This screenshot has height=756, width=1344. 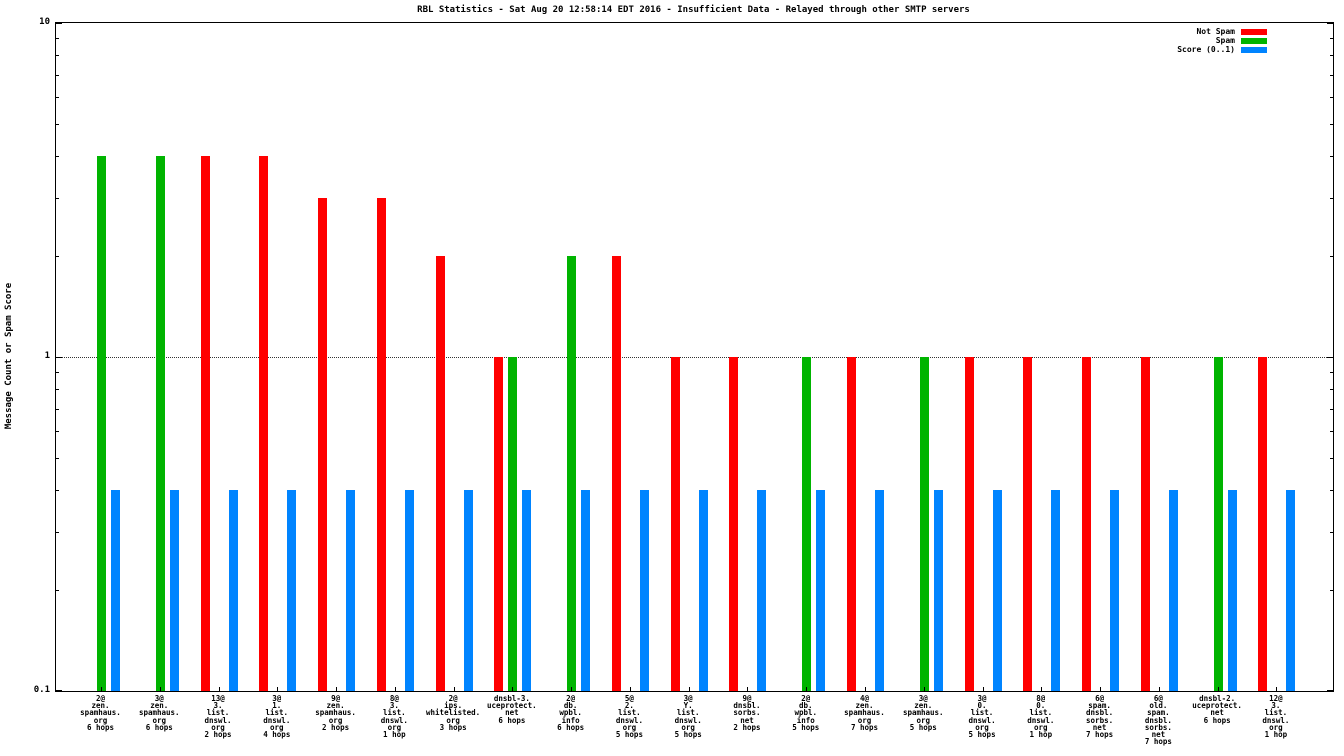 What do you see at coordinates (806, 713) in the screenshot?
I see `x-tick-label: 2@ db. wpbl. info 5 hops` at bounding box center [806, 713].